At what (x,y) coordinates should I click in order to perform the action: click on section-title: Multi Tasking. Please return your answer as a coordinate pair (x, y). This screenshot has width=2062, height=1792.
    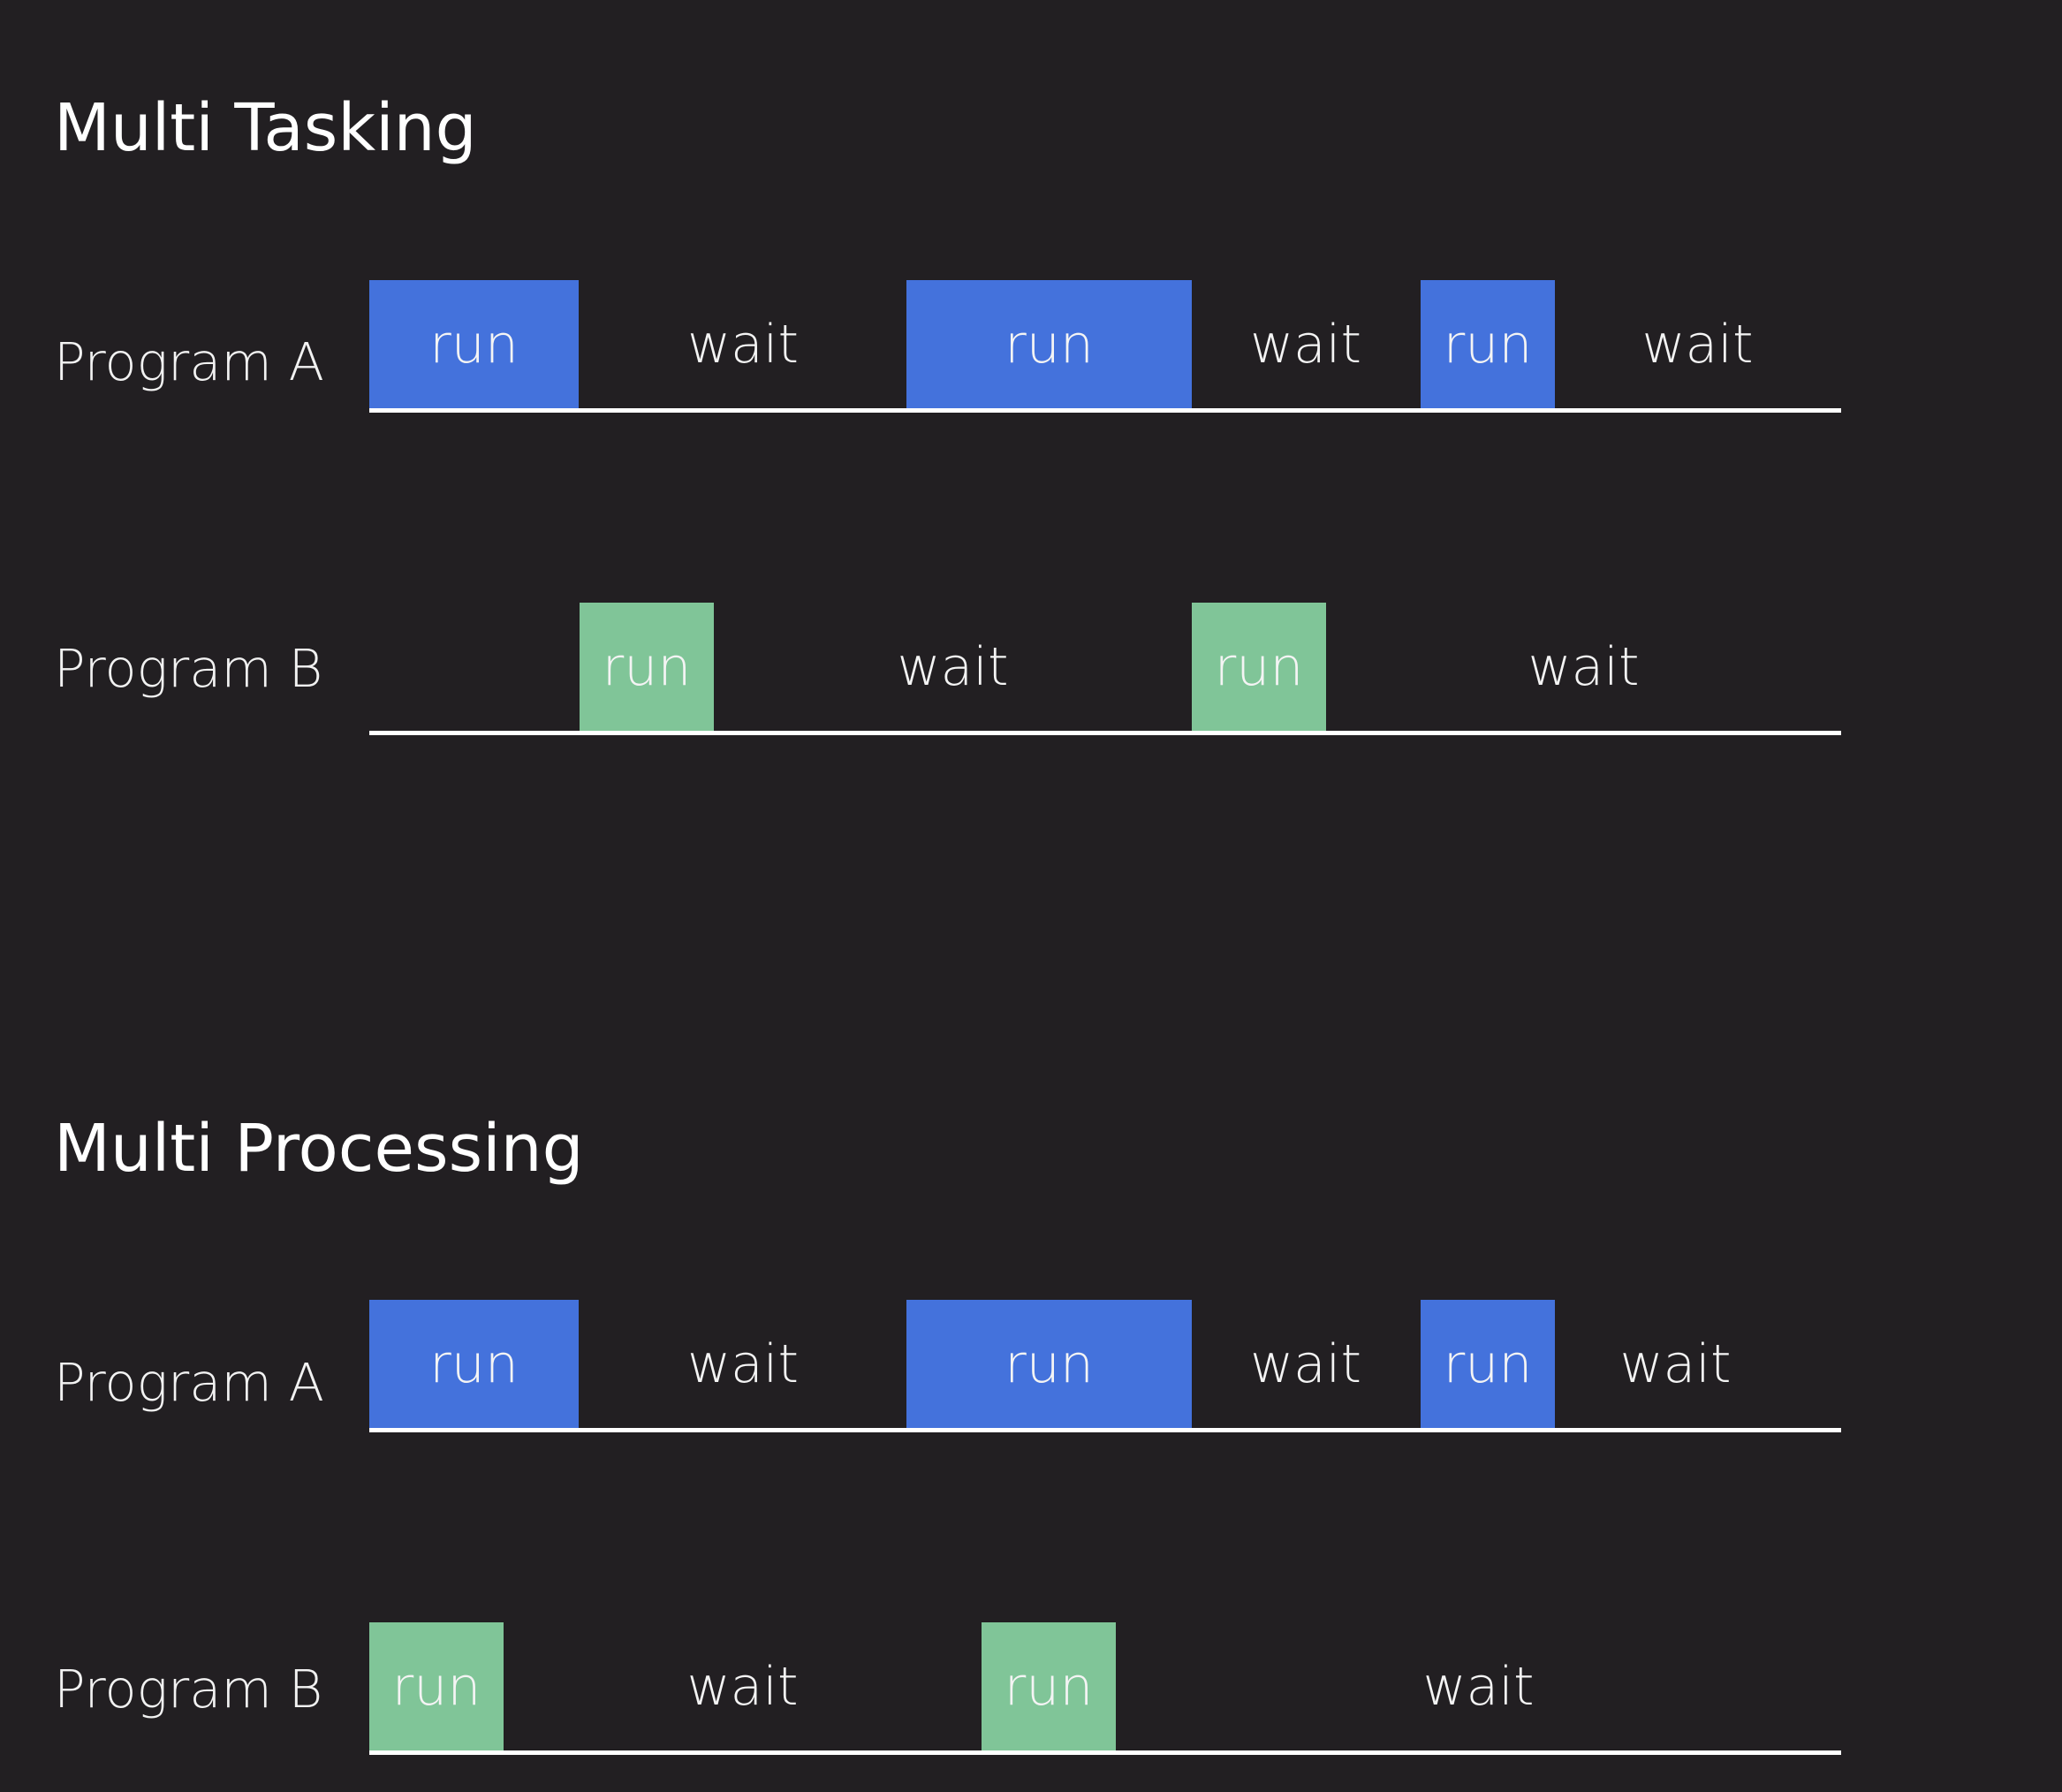
    Looking at the image, I should click on (265, 128).